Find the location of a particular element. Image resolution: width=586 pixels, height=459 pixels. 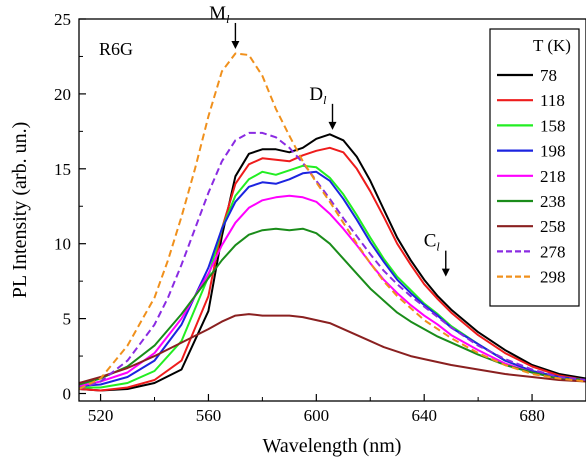

y-tick-label: 25 is located at coordinates (62, 19).